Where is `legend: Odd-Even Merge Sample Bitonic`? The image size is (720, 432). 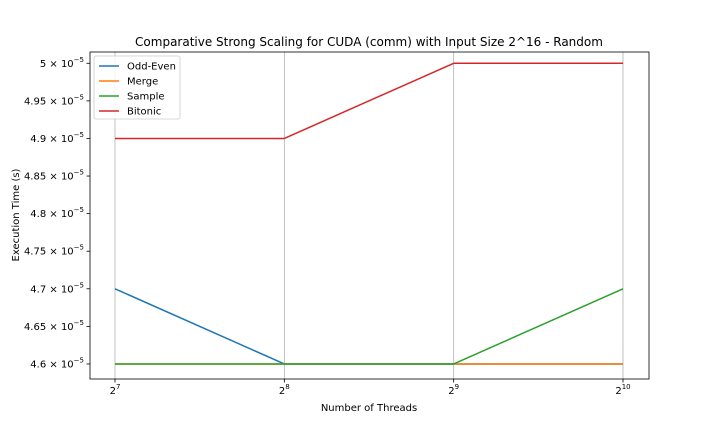
legend: Odd-Even Merge Sample Bitonic is located at coordinates (137, 87).